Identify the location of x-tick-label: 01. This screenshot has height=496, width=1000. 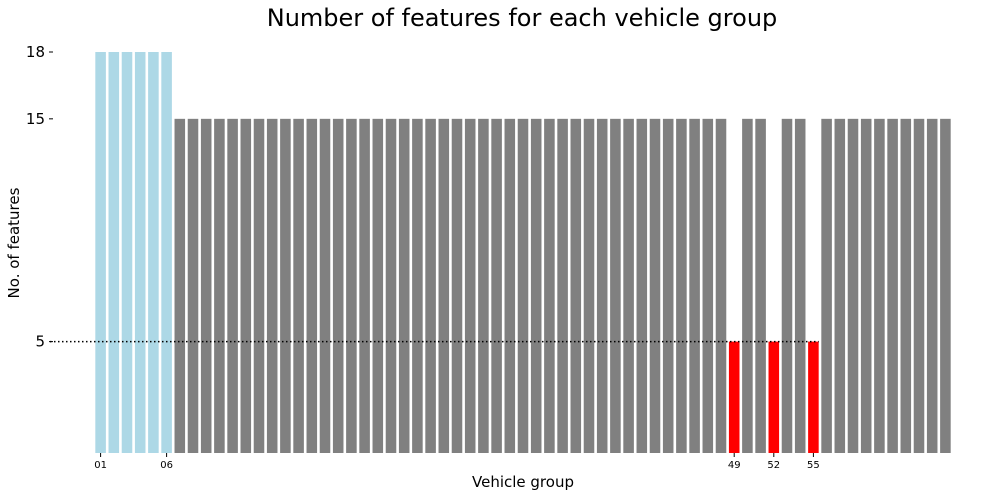
(100, 465).